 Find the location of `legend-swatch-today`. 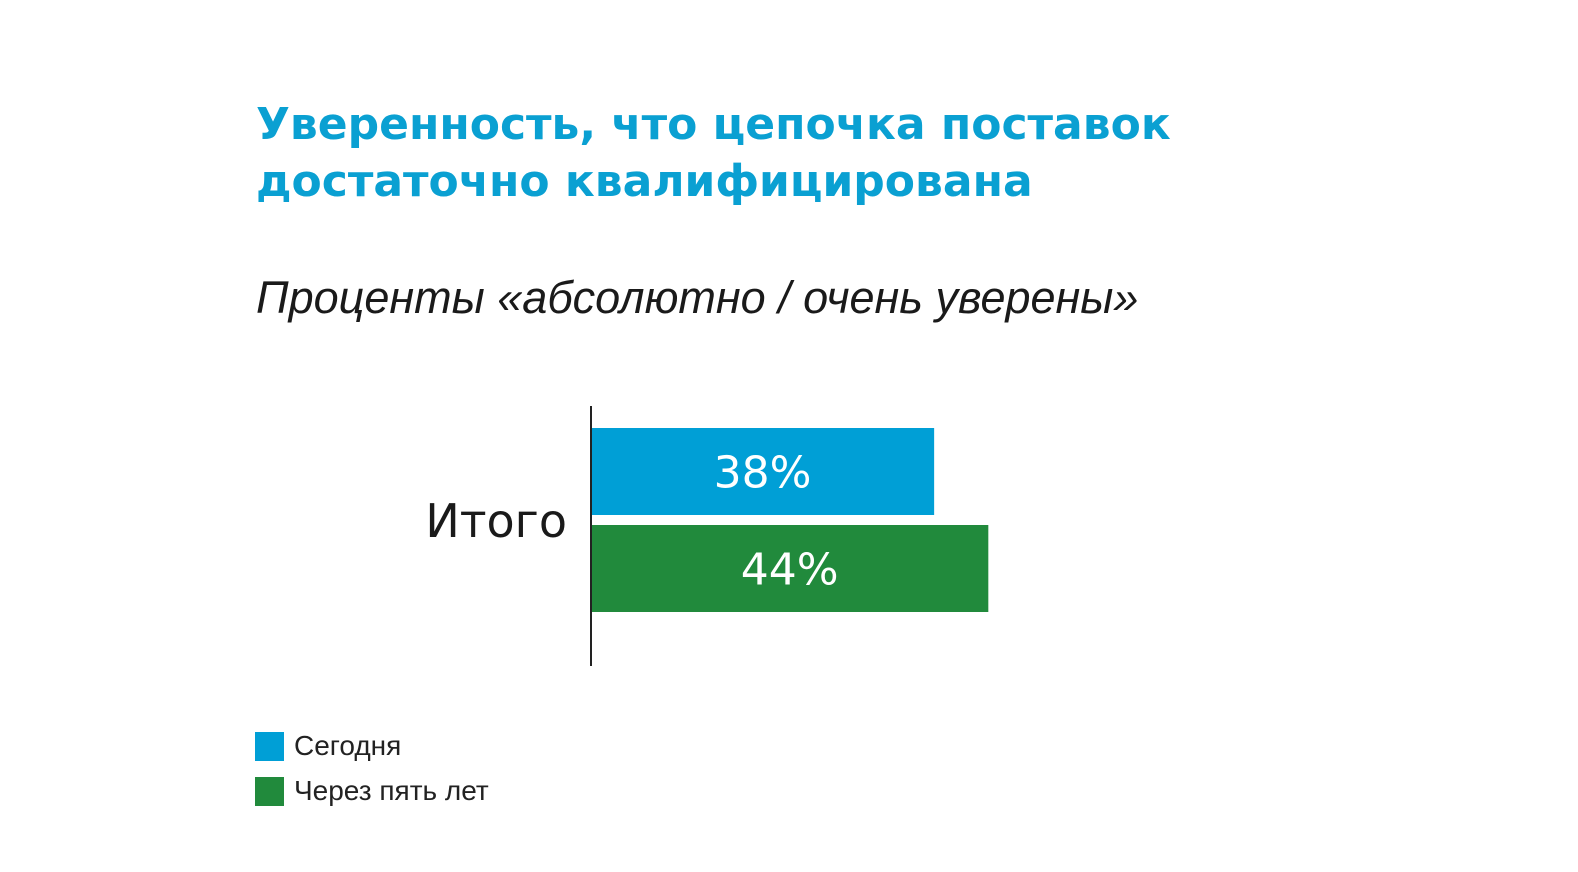

legend-swatch-today is located at coordinates (269, 746).